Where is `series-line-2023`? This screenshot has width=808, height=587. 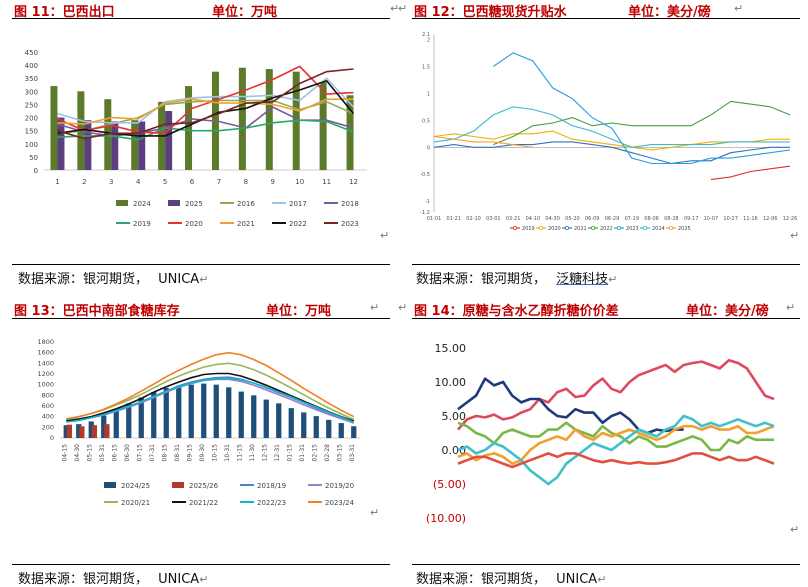 series-line-2023 is located at coordinates (641, 108).